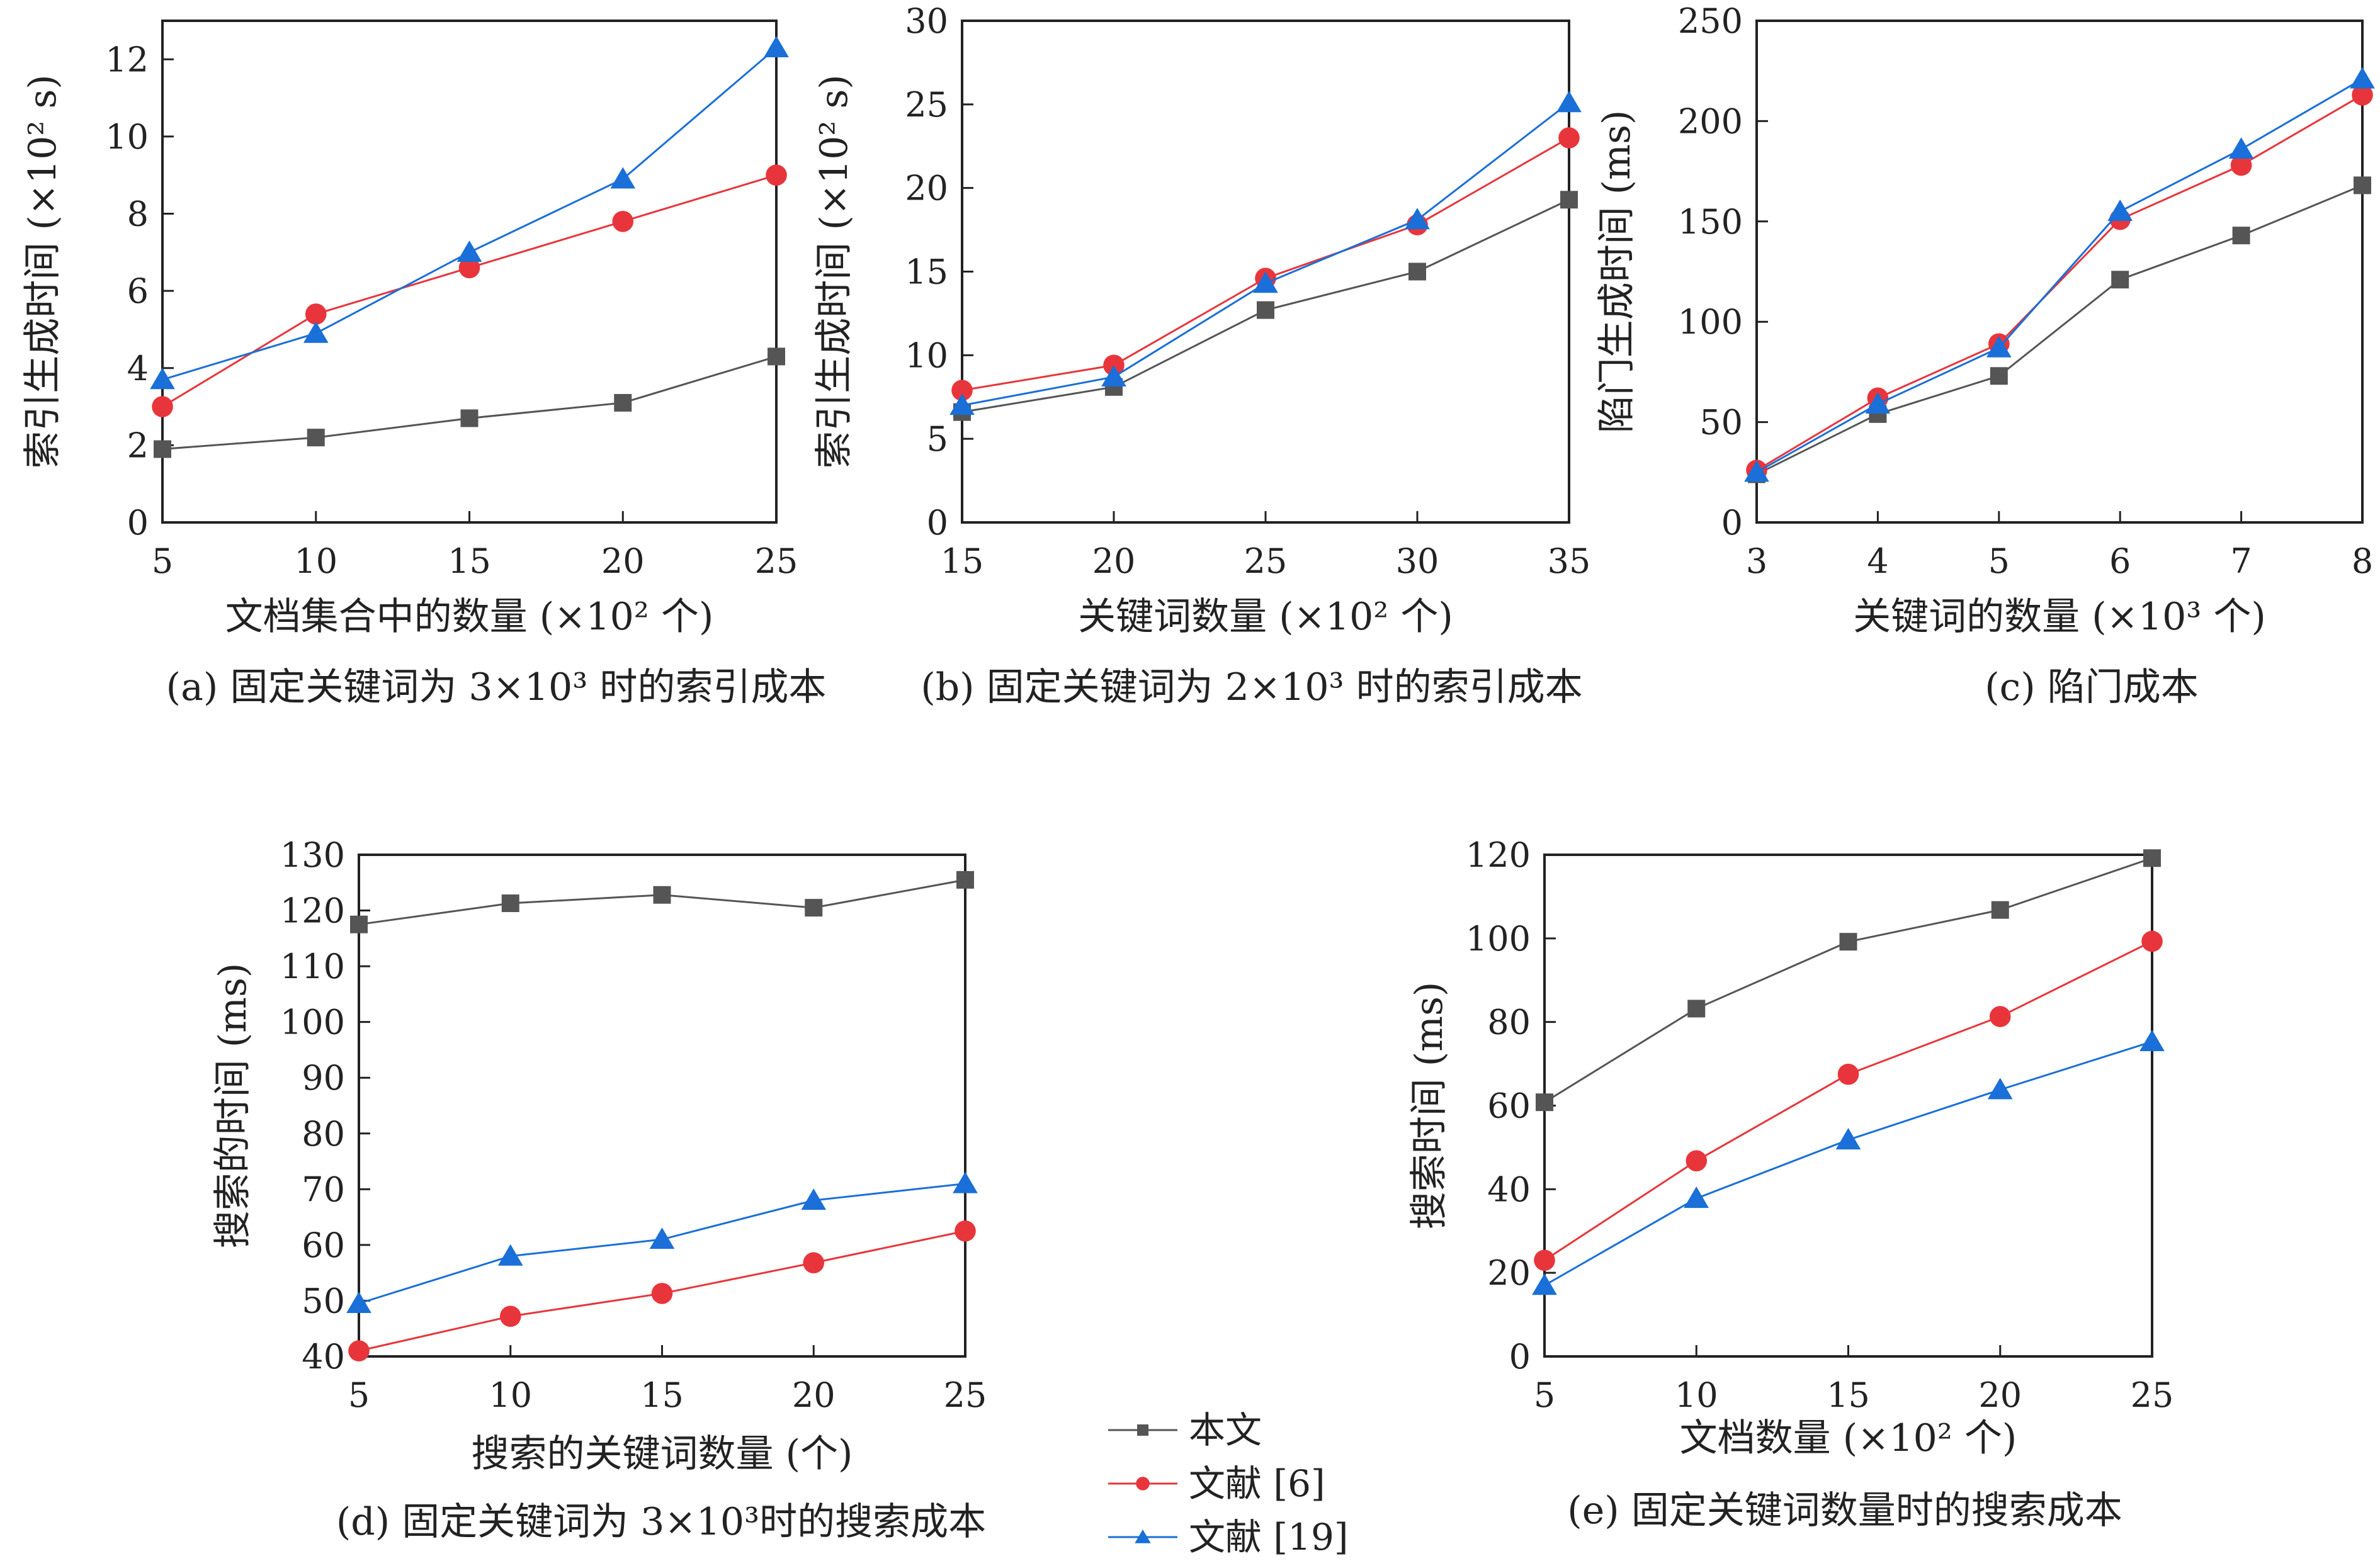  Describe the element at coordinates (1756, 561) in the screenshot. I see `x-tick-label: 3` at that location.